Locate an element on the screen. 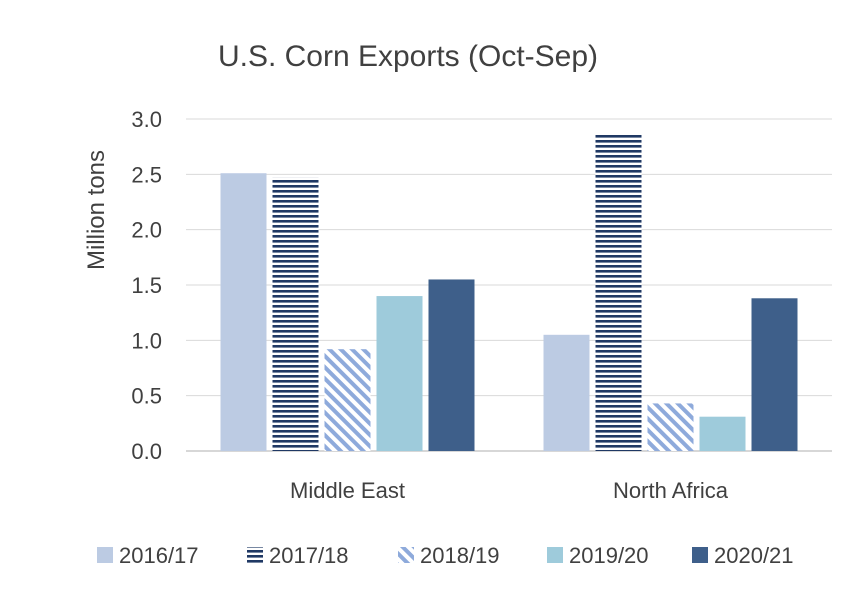 The width and height of the screenshot is (852, 597). y-tick-label: 1.0 is located at coordinates (146, 340).